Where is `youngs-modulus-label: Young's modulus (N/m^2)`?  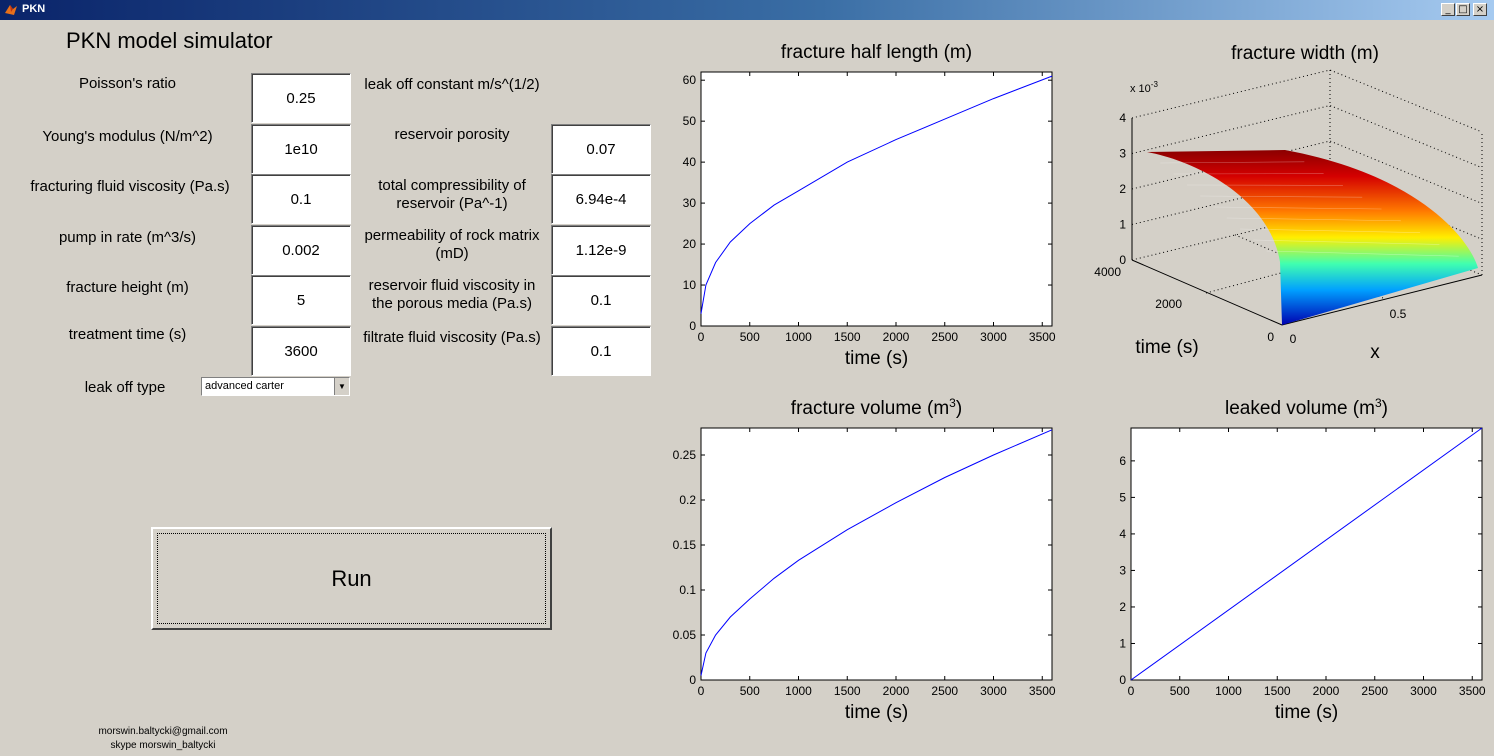 youngs-modulus-label: Young's modulus (N/m^2) is located at coordinates (127, 136).